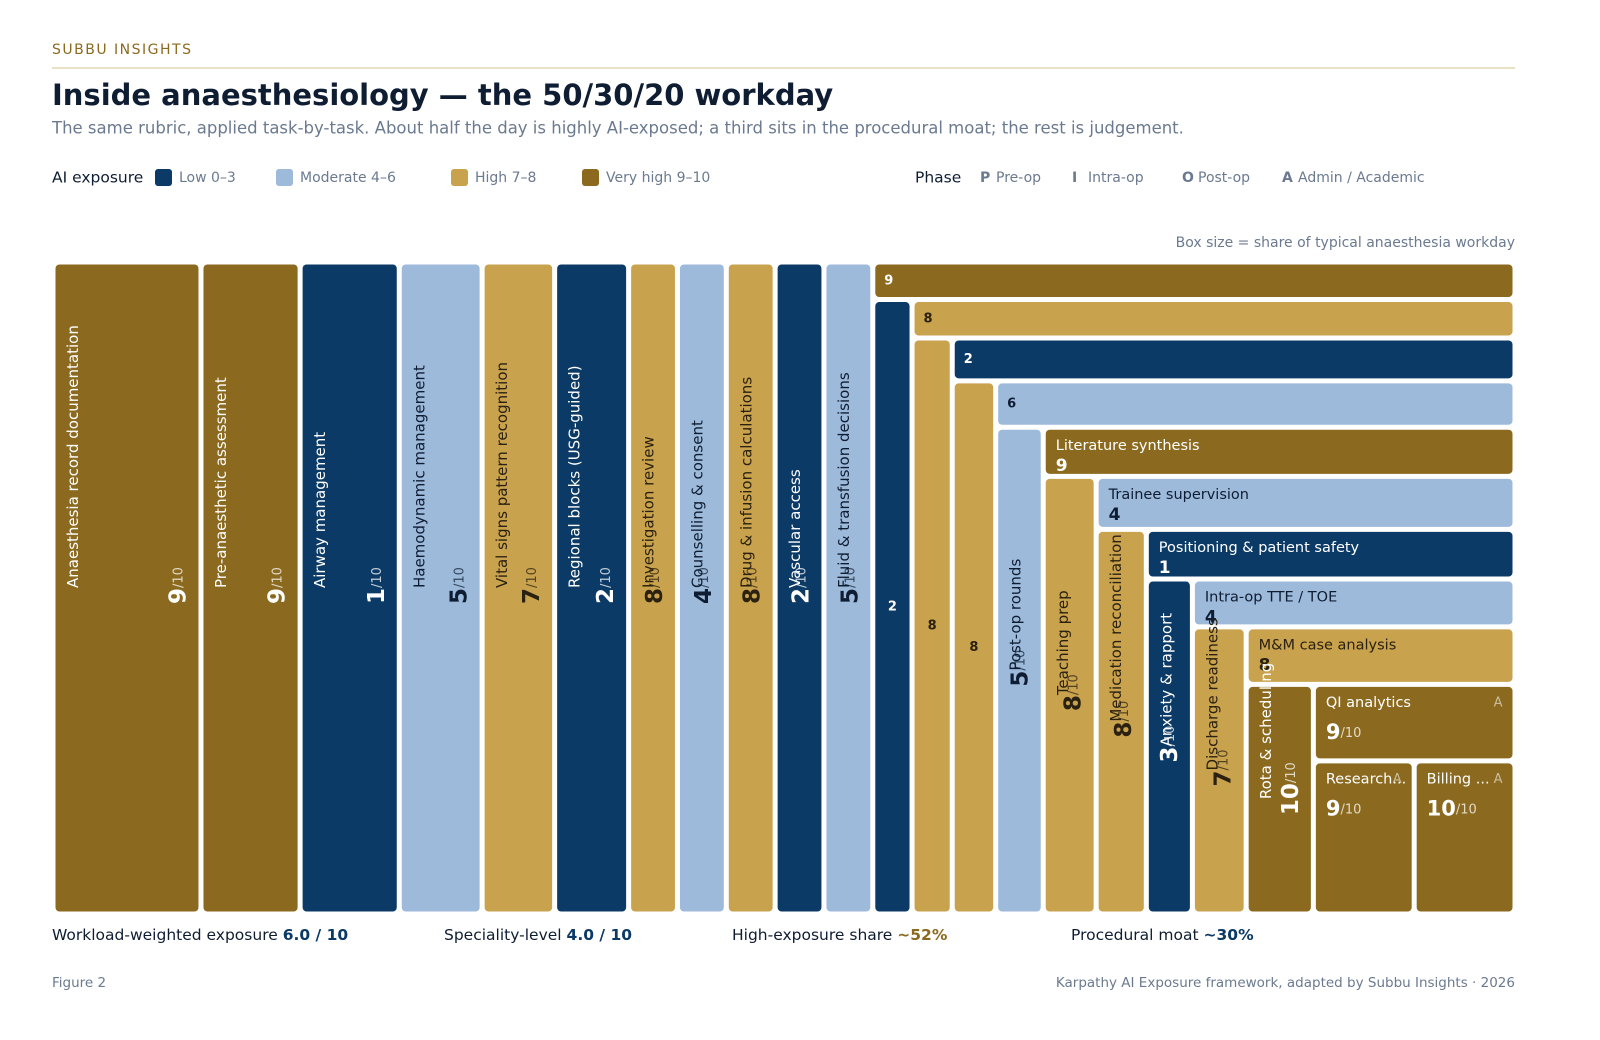 The width and height of the screenshot is (1600, 1040). I want to click on phase-key: P, so click(985, 178).